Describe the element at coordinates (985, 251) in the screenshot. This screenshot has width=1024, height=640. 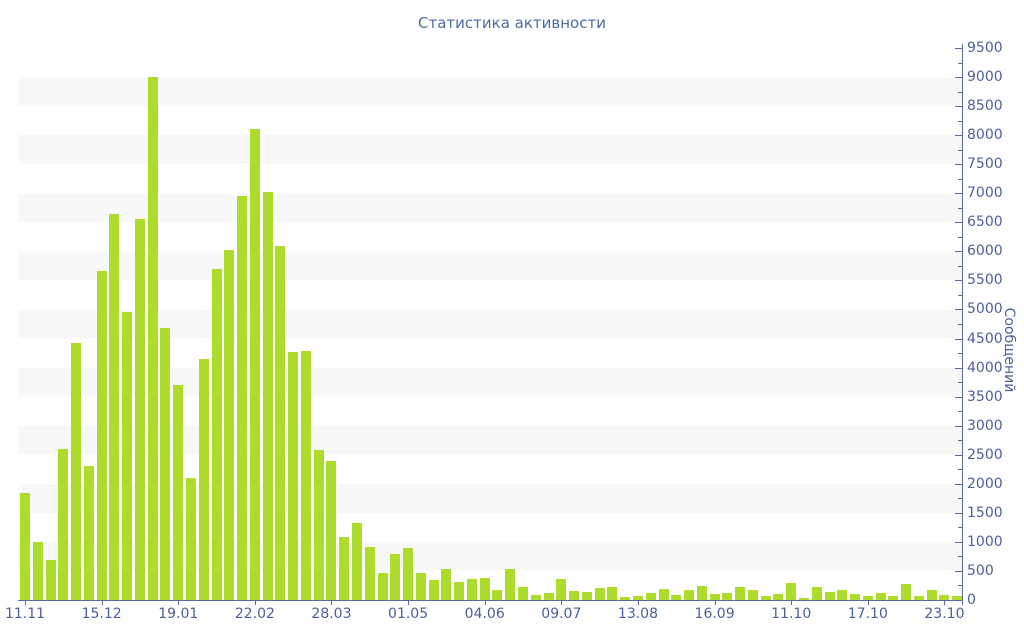
I see `y-tick-label: 6000` at that location.